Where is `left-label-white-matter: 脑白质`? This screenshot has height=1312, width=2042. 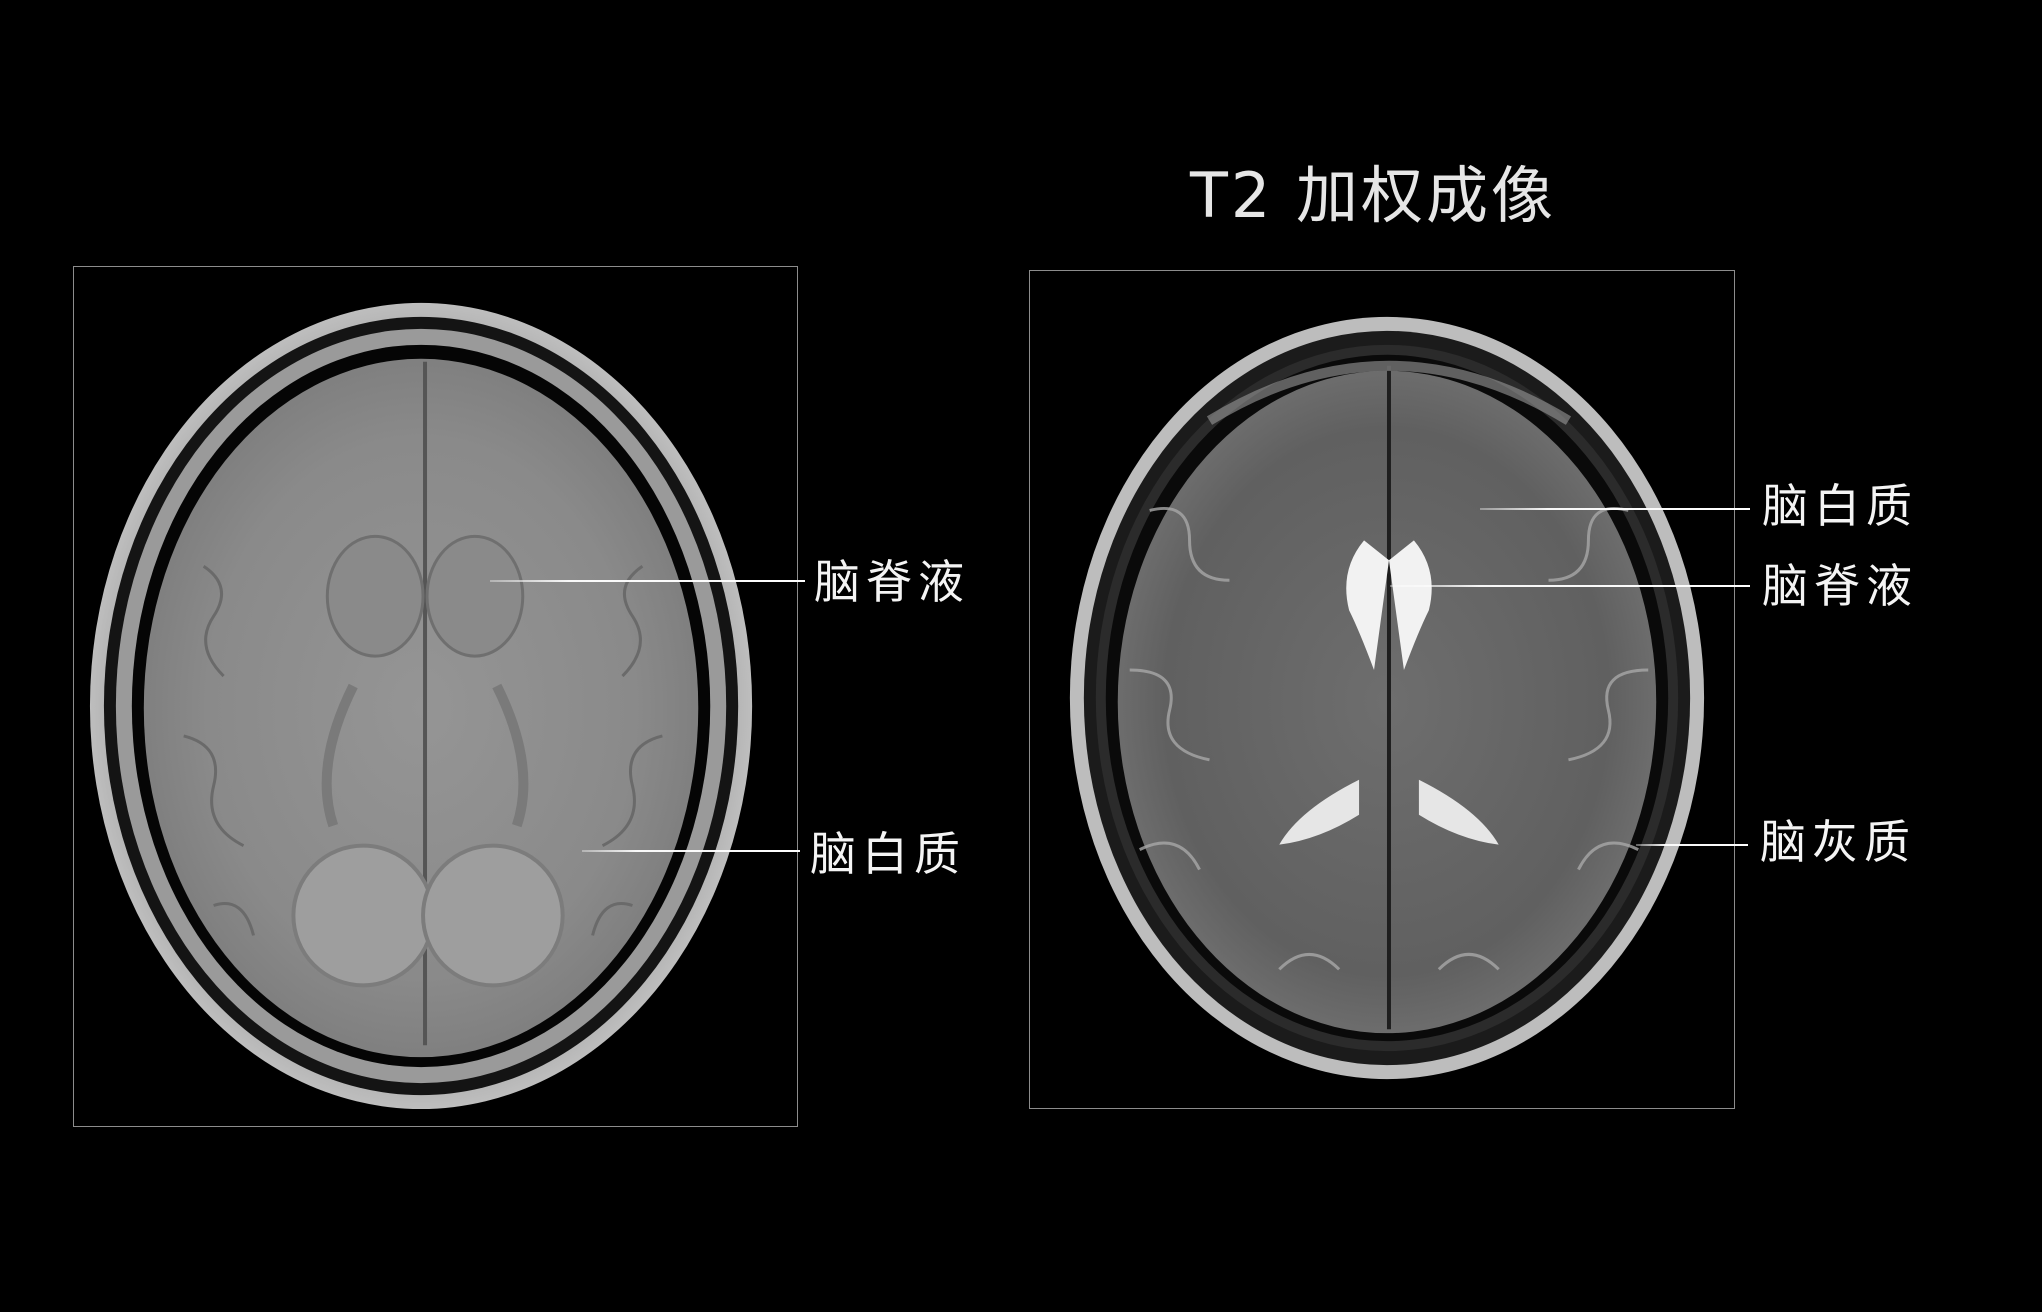
left-label-white-matter: 脑白质 is located at coordinates (888, 854).